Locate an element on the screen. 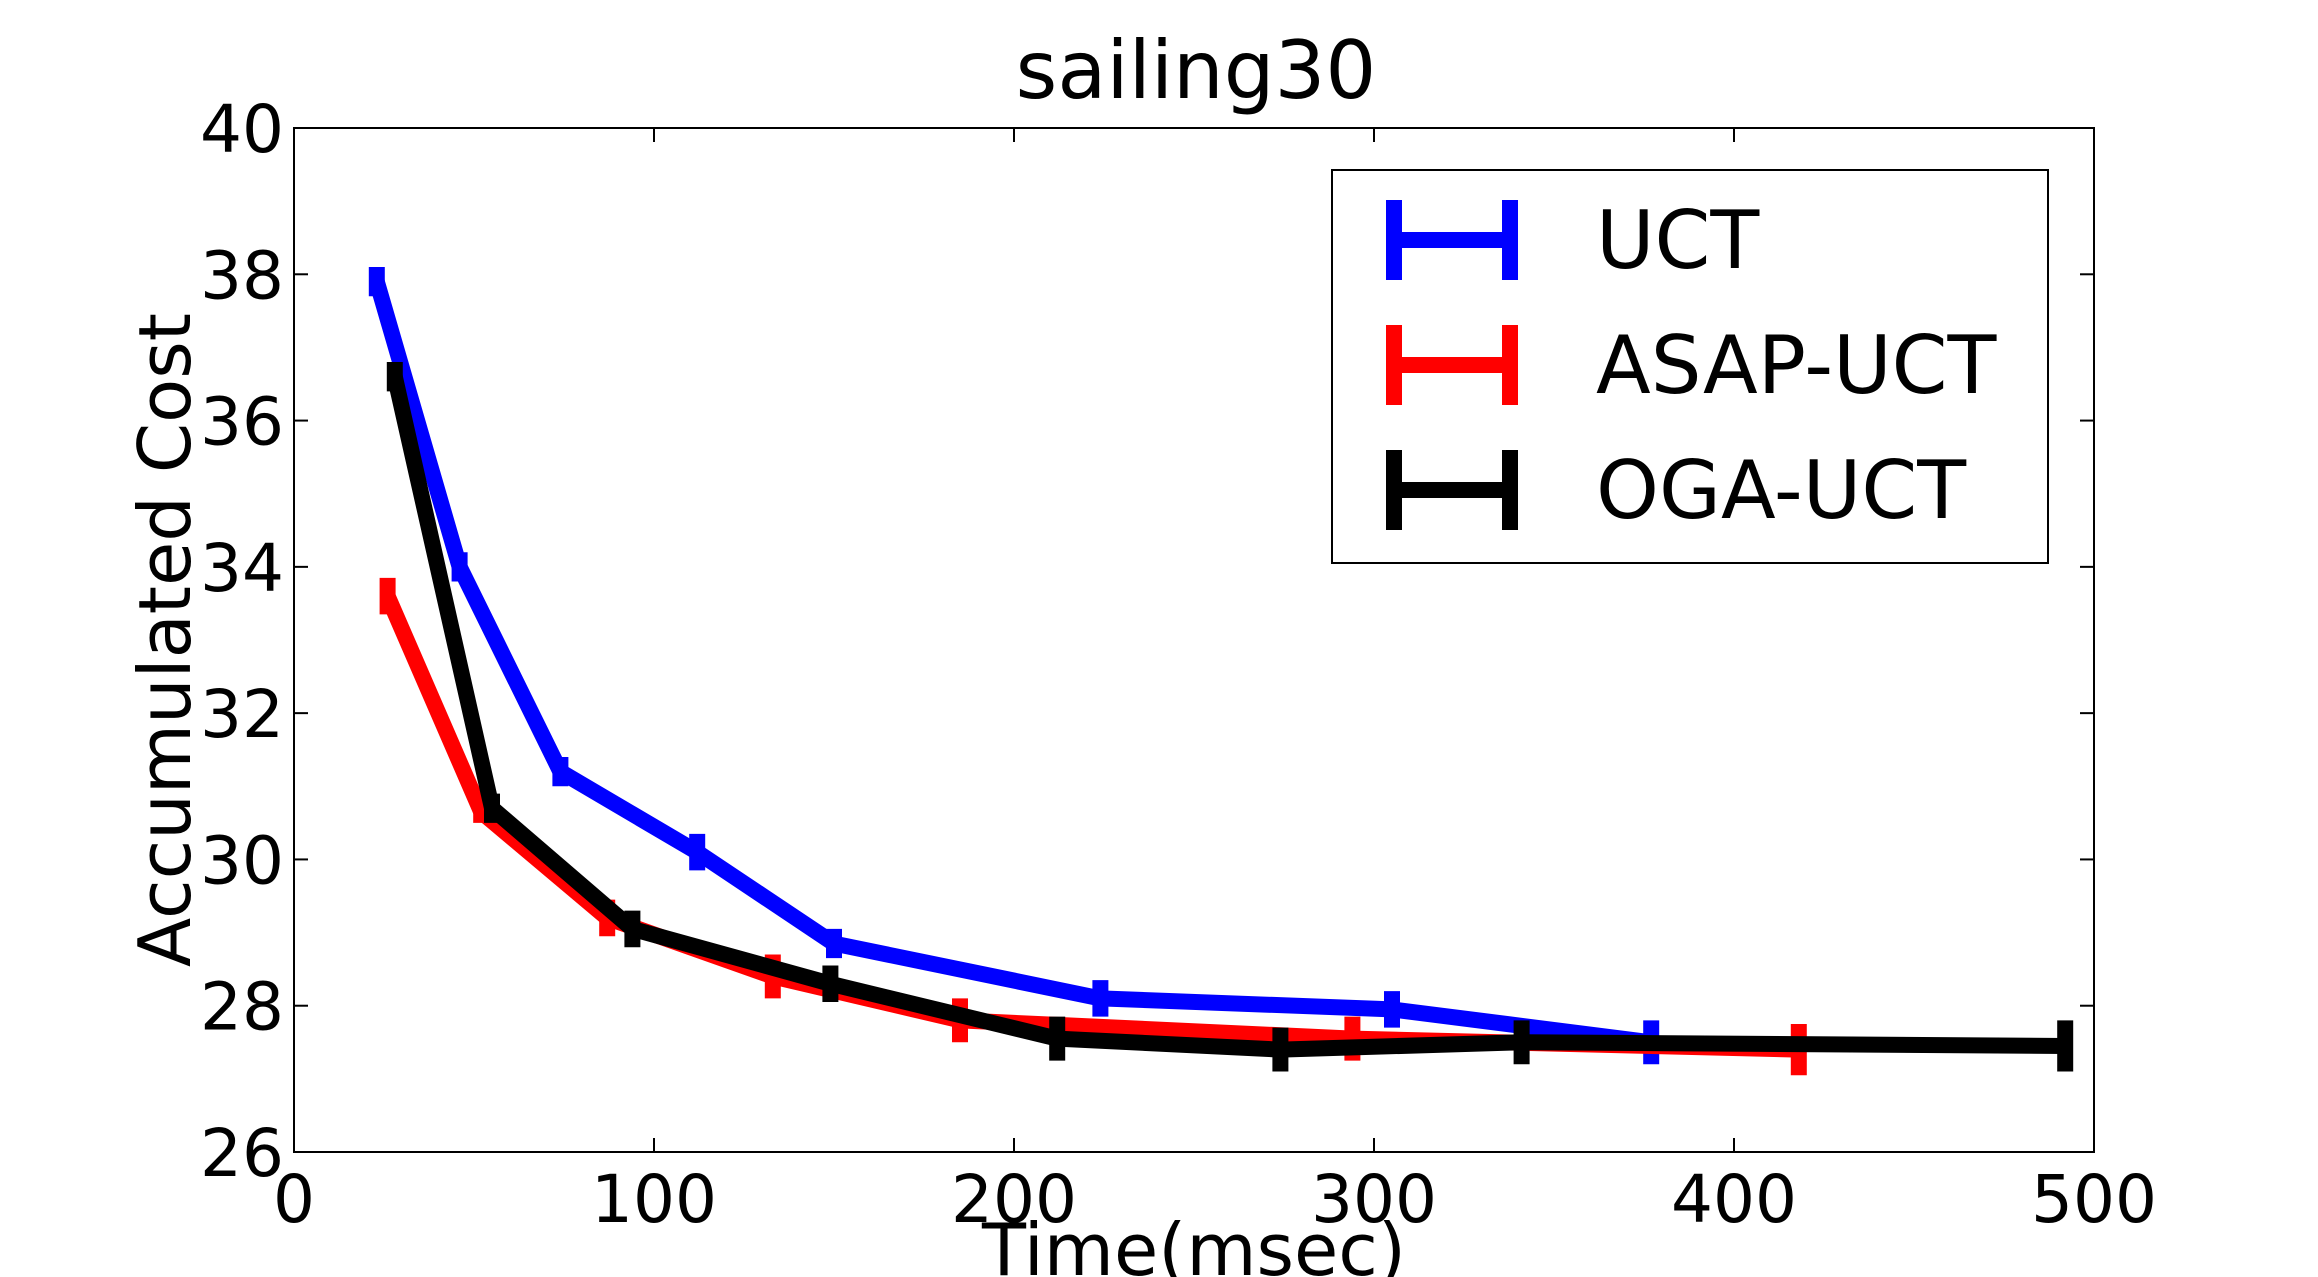 This screenshot has height=1277, width=2318. y-tick-label: 38 is located at coordinates (242, 275).